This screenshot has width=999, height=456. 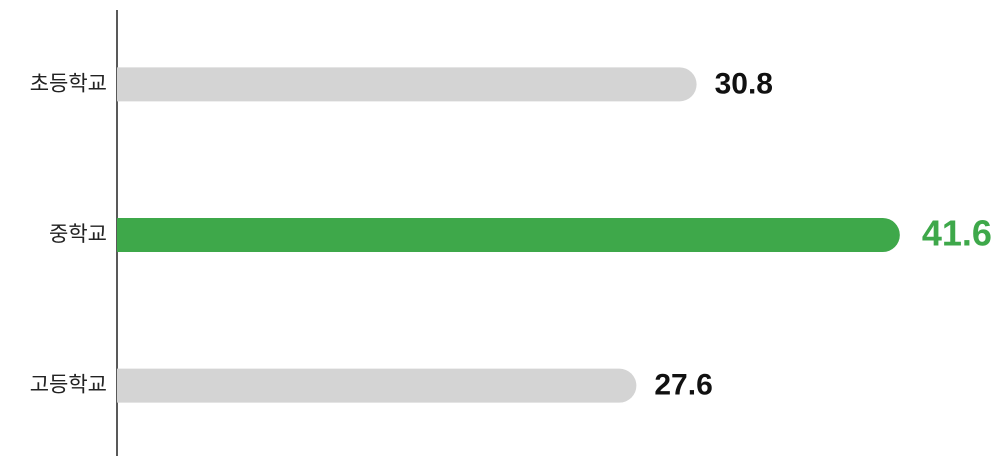 What do you see at coordinates (744, 83) in the screenshot?
I see `value-label: 30.8` at bounding box center [744, 83].